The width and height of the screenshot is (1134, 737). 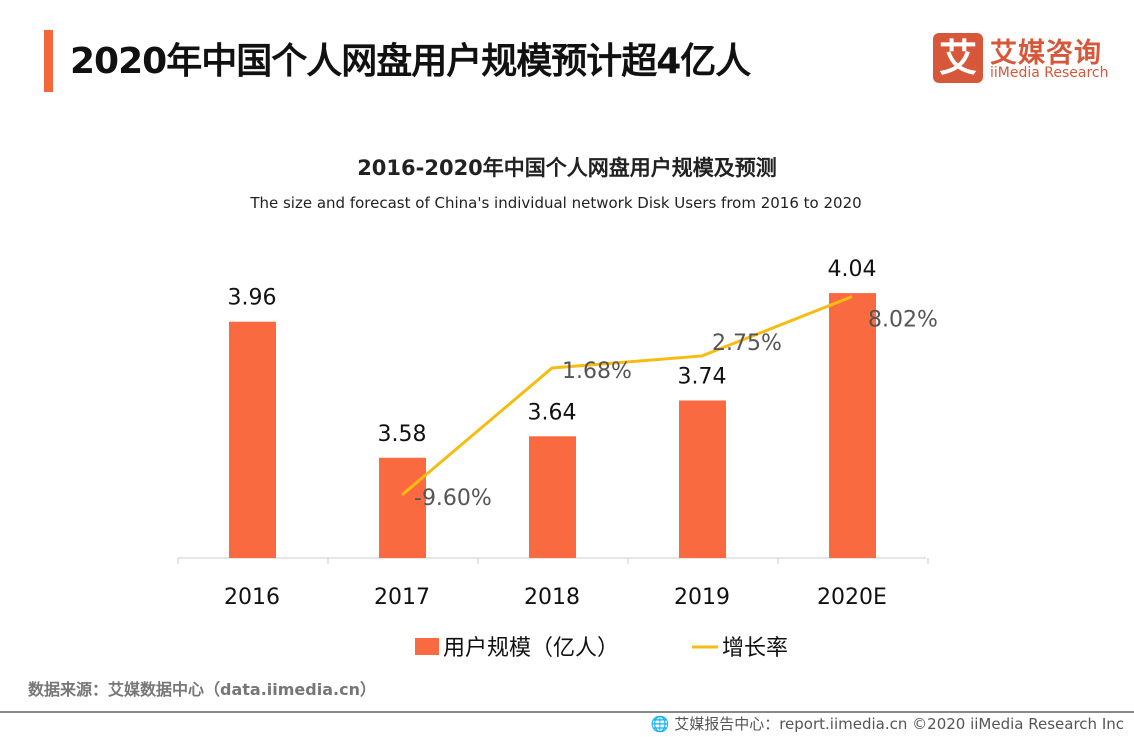 What do you see at coordinates (252, 298) in the screenshot?
I see `bar-label: 3.96` at bounding box center [252, 298].